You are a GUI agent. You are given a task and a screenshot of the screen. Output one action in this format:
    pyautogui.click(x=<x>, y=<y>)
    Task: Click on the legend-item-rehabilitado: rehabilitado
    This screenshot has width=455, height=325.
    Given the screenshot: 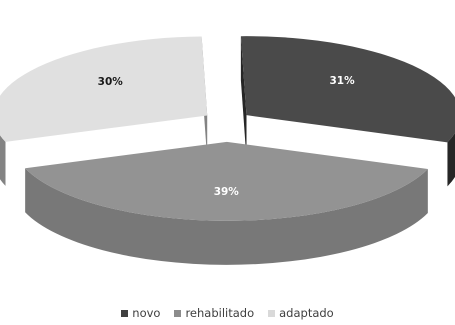 What is the action you would take?
    pyautogui.click(x=214, y=313)
    